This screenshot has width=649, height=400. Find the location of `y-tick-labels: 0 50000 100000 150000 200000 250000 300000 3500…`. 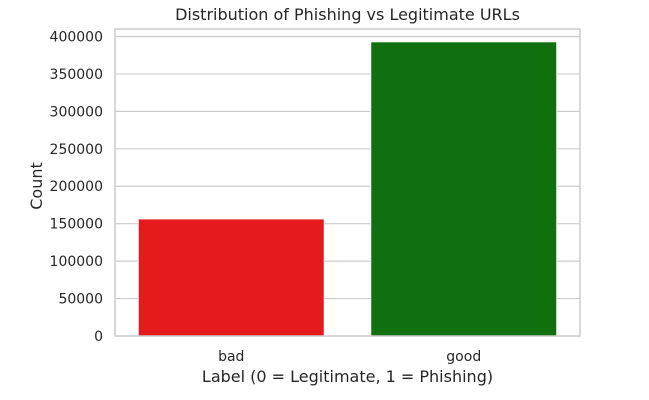

y-tick-labels: 0 50000 100000 150000 200000 250000 300000 3500… is located at coordinates (76, 187).